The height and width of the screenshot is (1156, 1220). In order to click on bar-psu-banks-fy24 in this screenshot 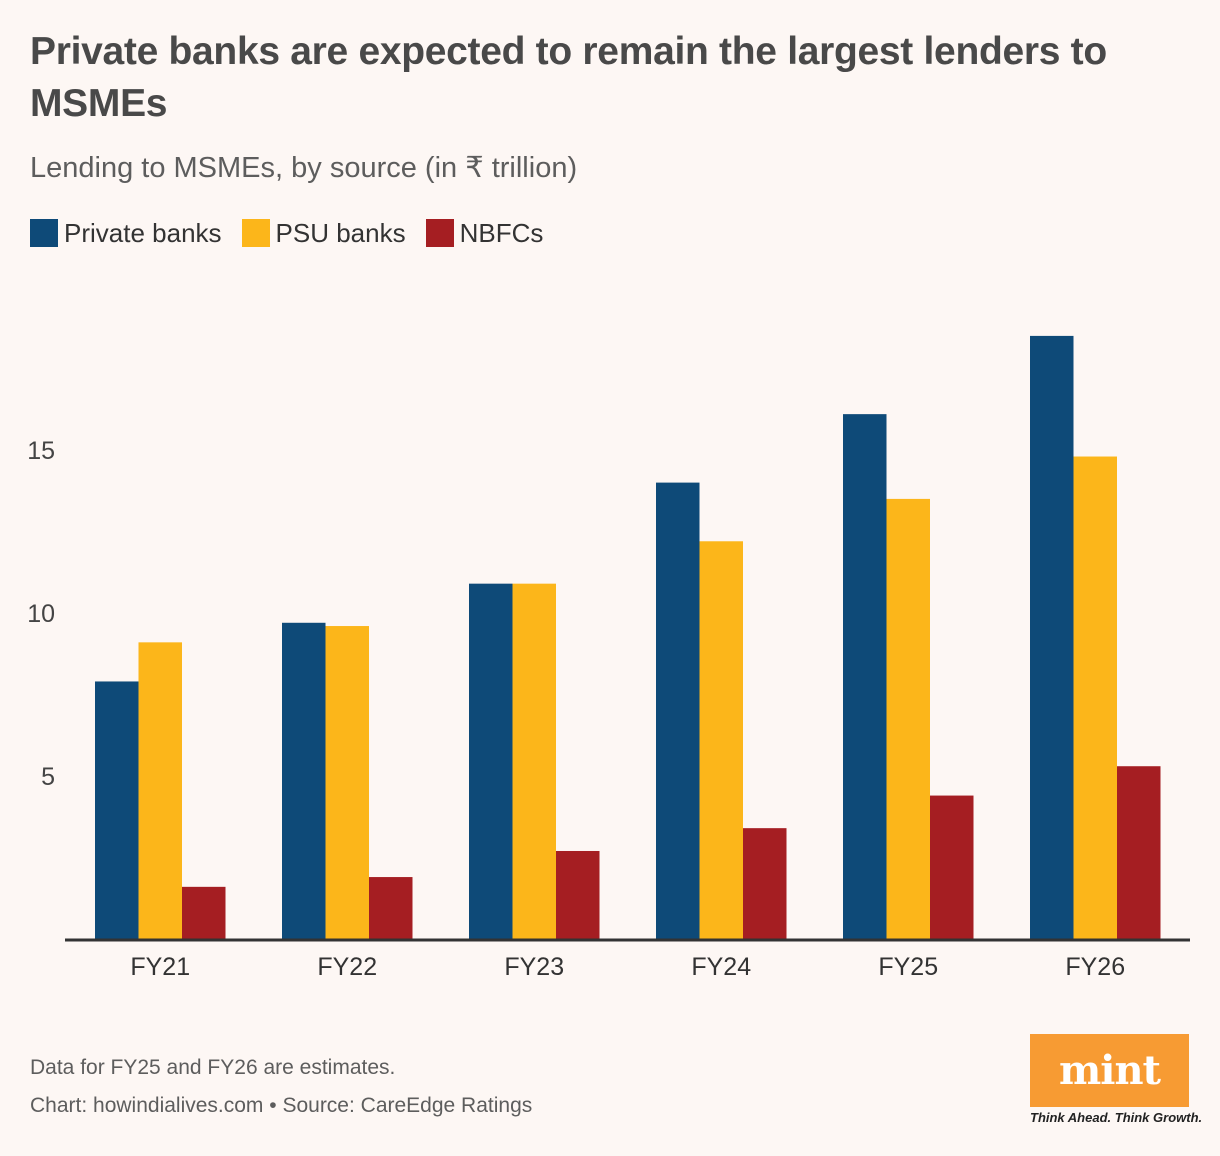, I will do `click(721, 740)`.